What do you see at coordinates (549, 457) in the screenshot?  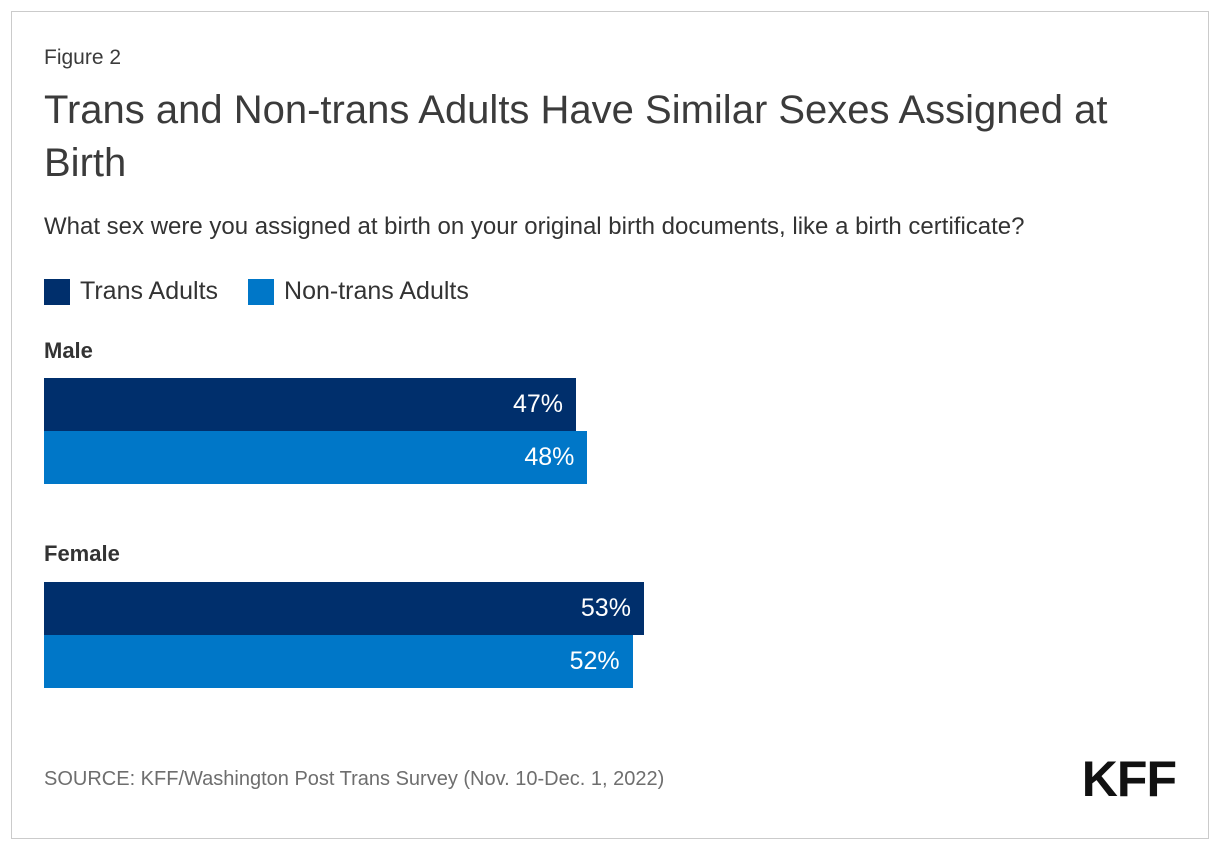 I see `bar-value-label: 48%` at bounding box center [549, 457].